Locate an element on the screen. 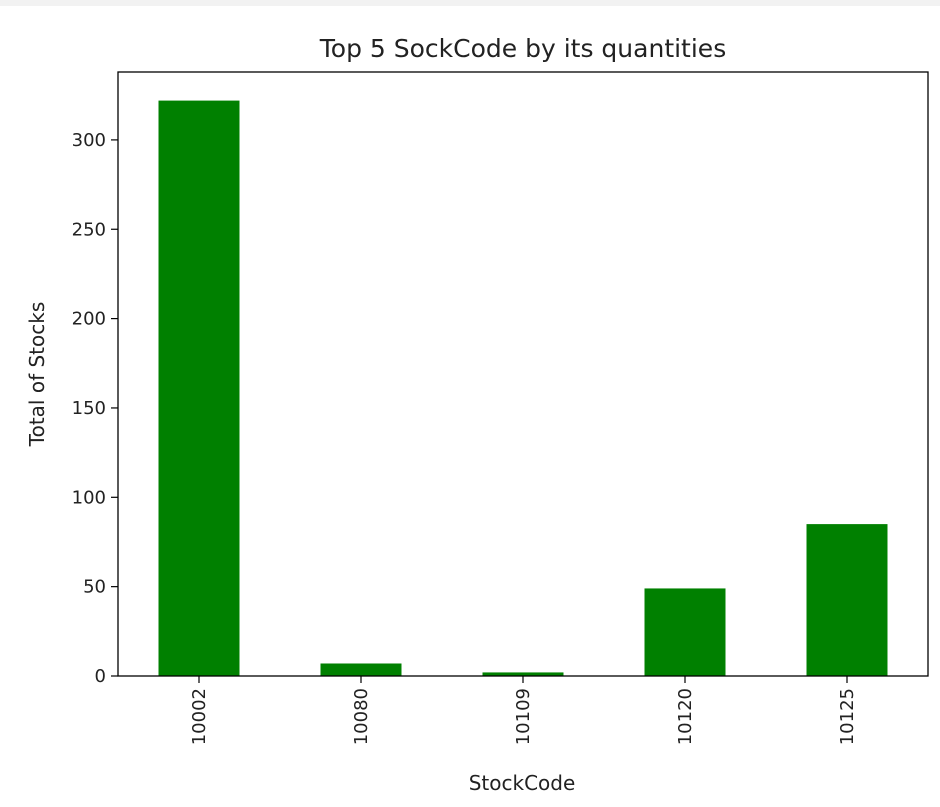  x-axis: 10002 10080 10109 10120 10125 is located at coordinates (523, 710).